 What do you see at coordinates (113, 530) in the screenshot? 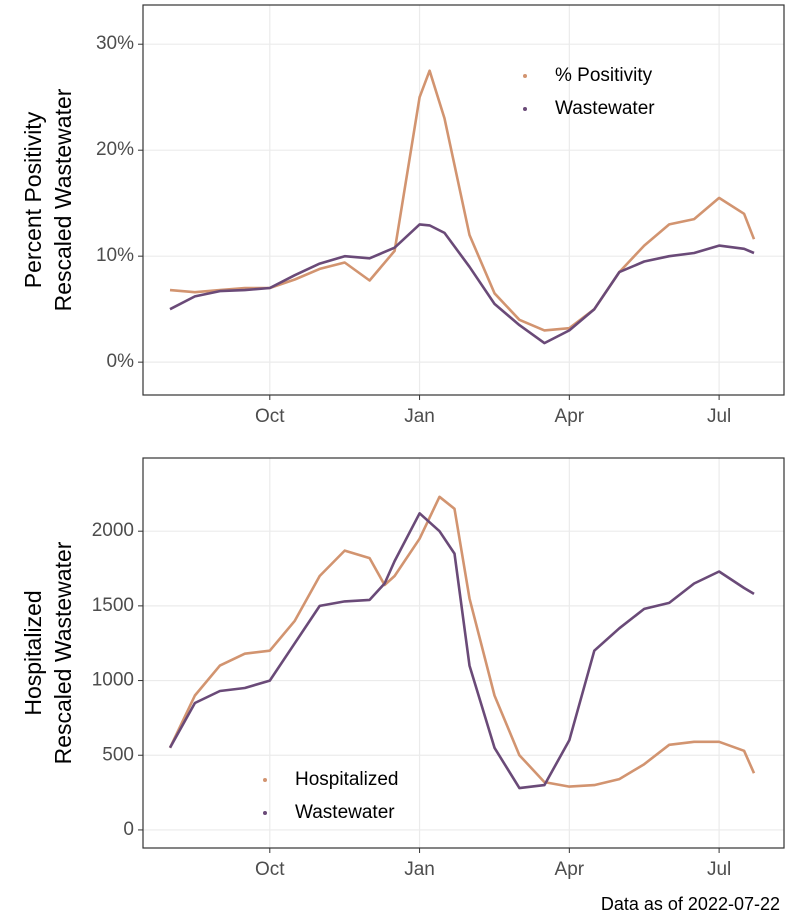
I see `y-tick-label: 2000` at bounding box center [113, 530].